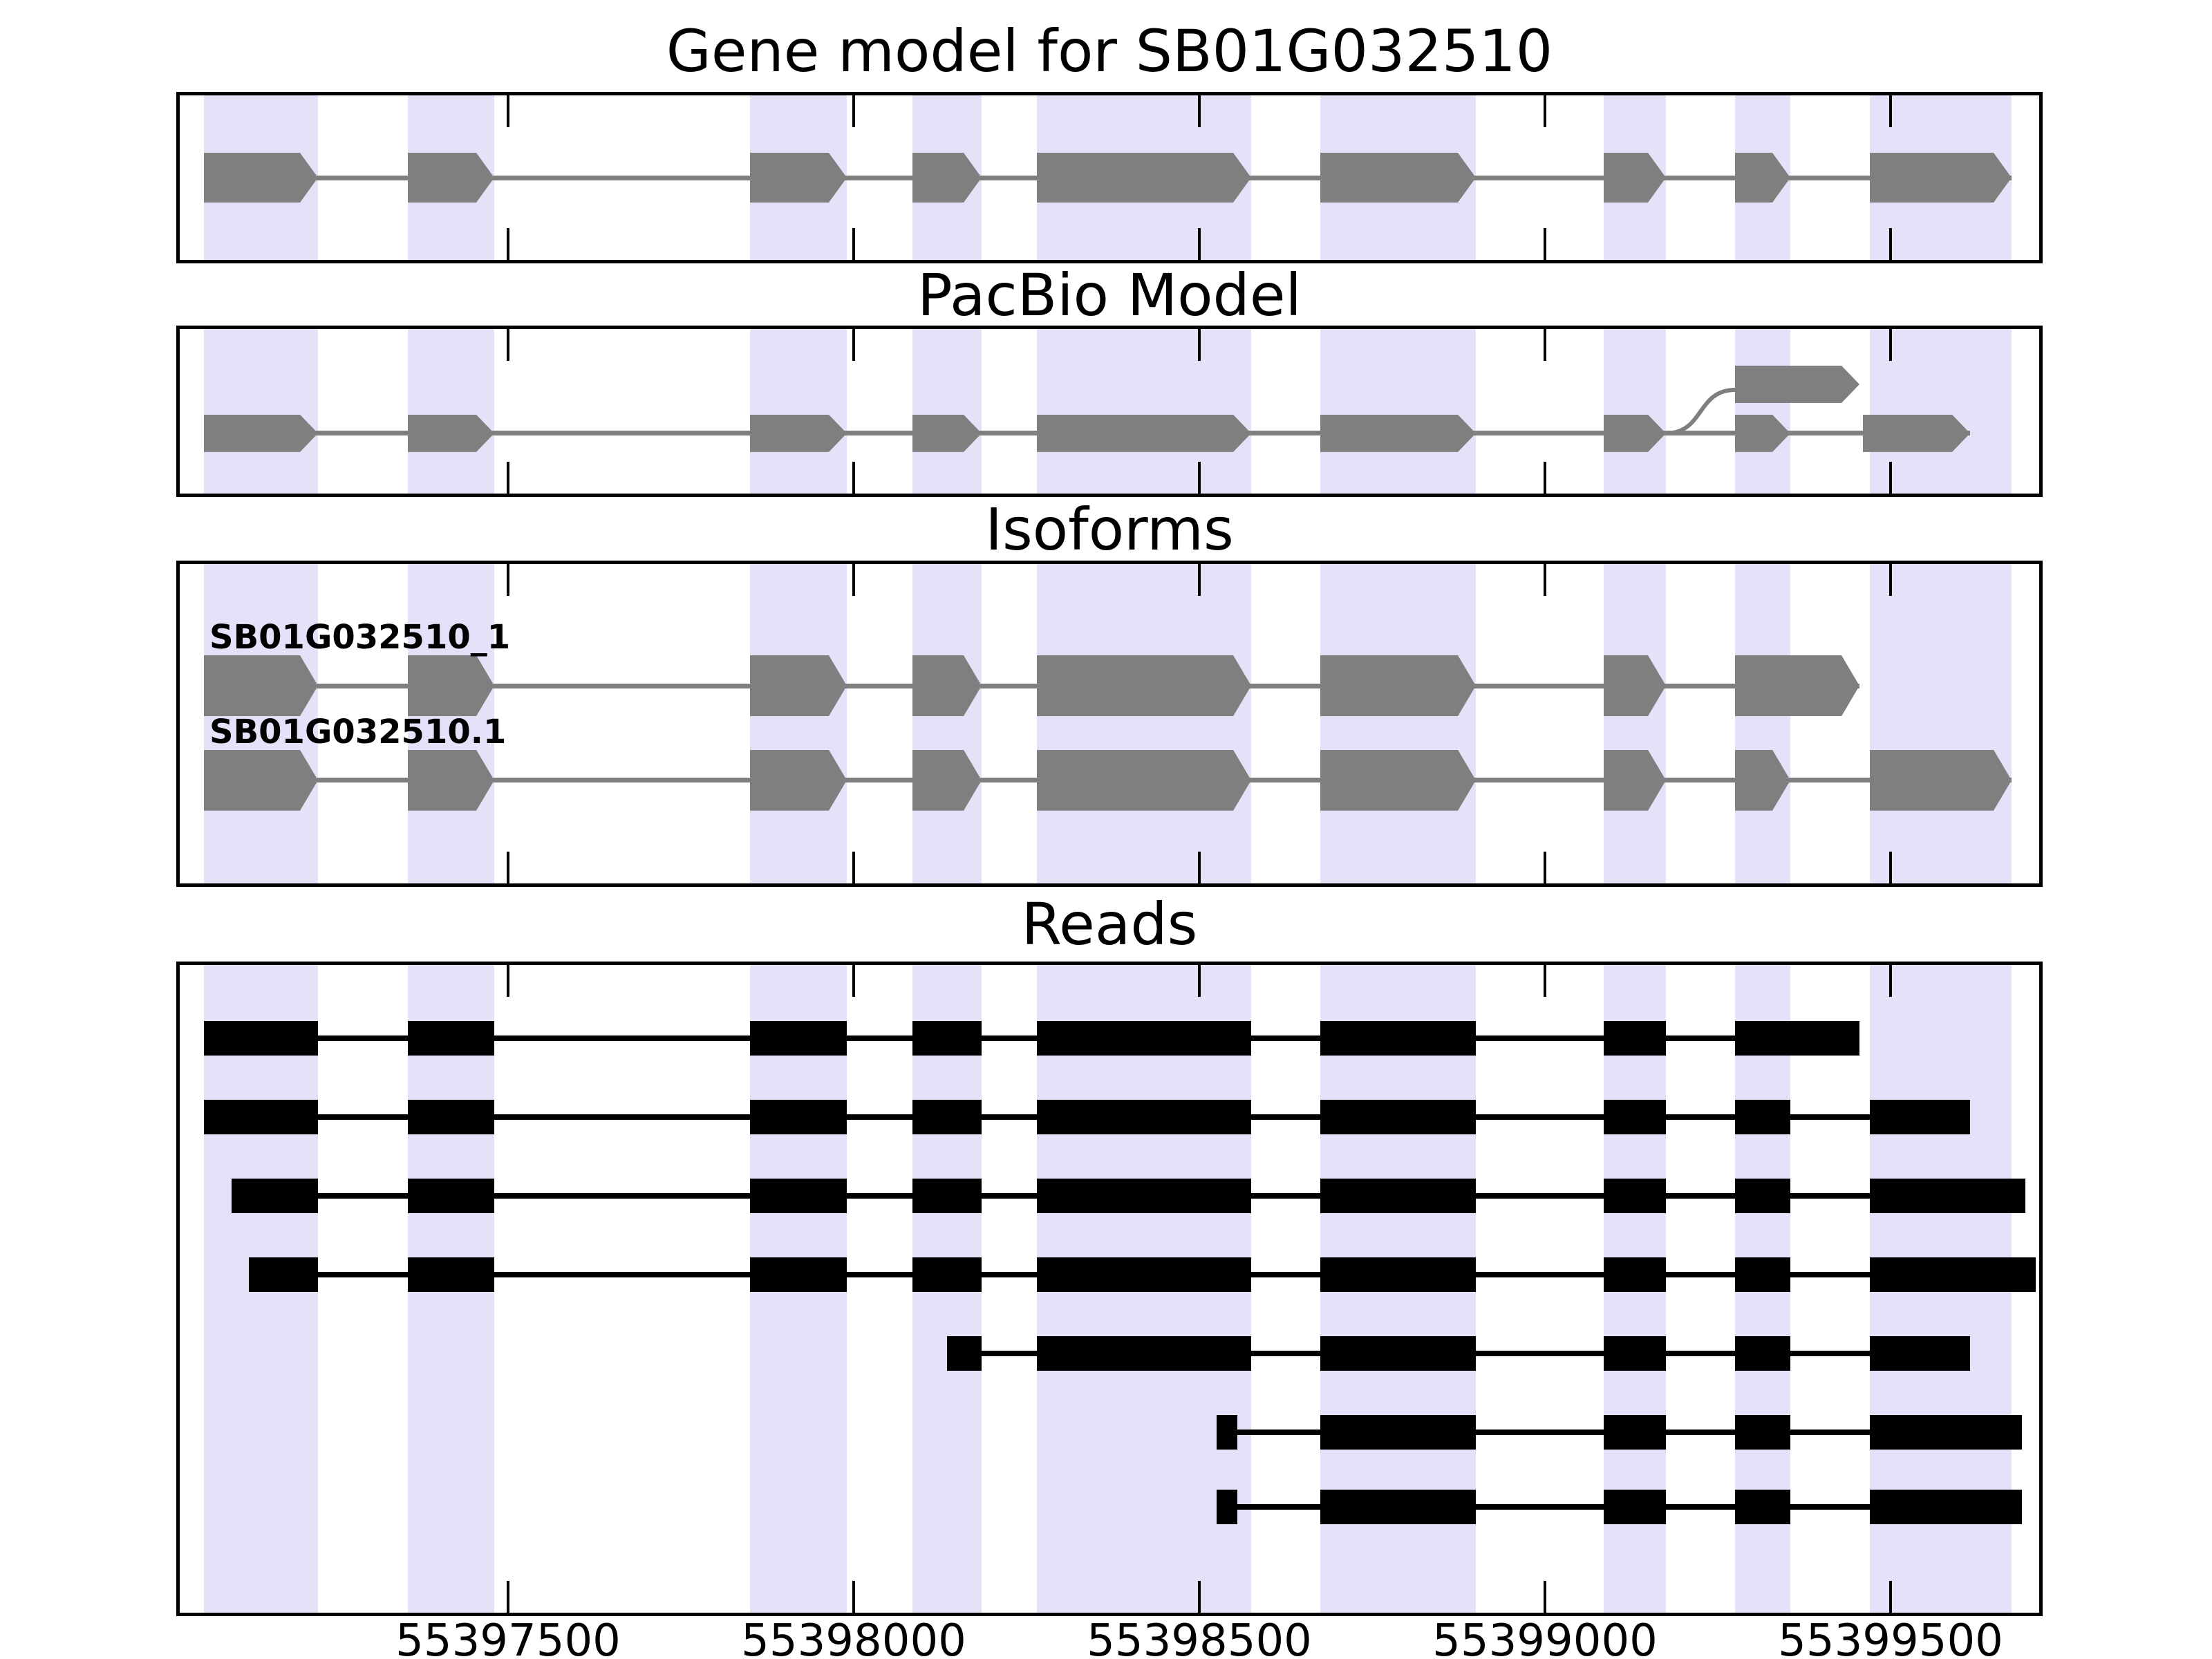 The width and height of the screenshot is (2212, 1659). I want to click on pacbio-raised-exon, so click(1797, 384).